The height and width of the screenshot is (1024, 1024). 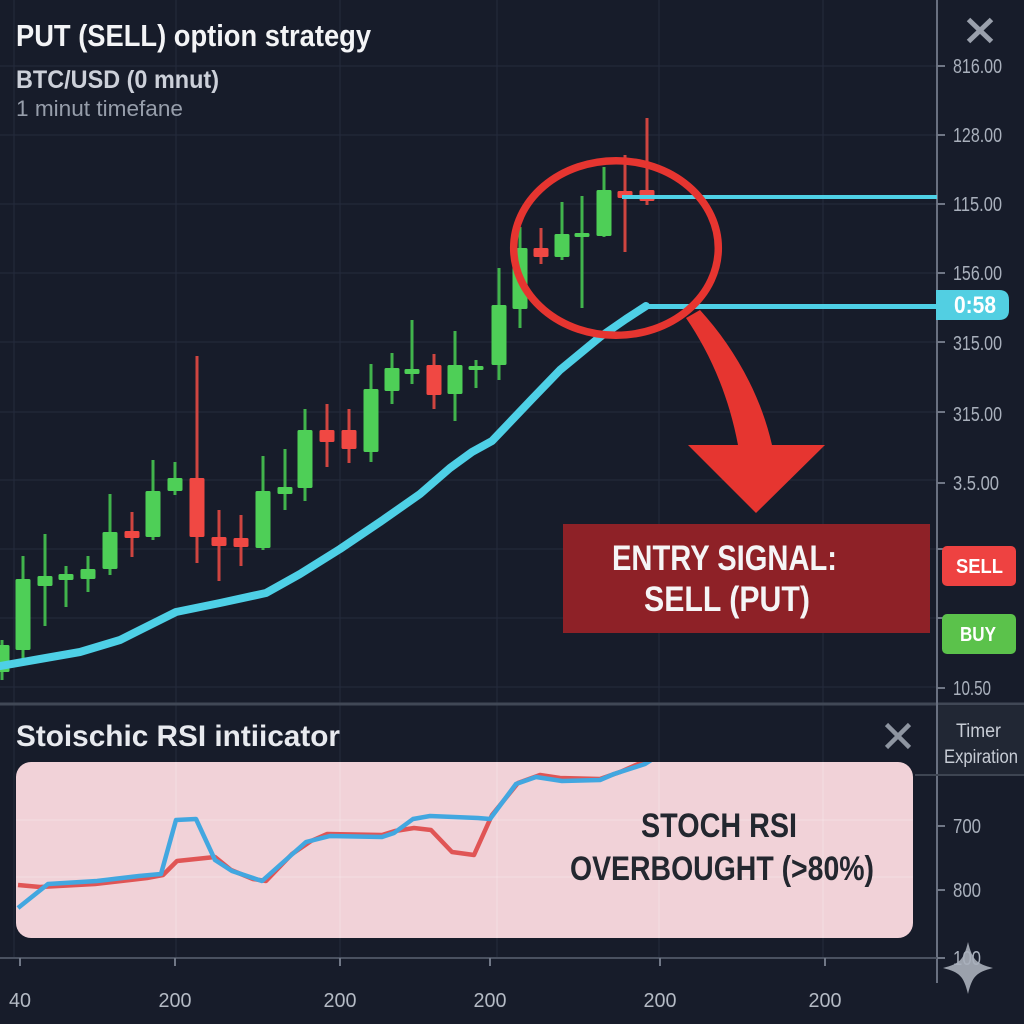 I want to click on svg-text: SELL, so click(x=979, y=567).